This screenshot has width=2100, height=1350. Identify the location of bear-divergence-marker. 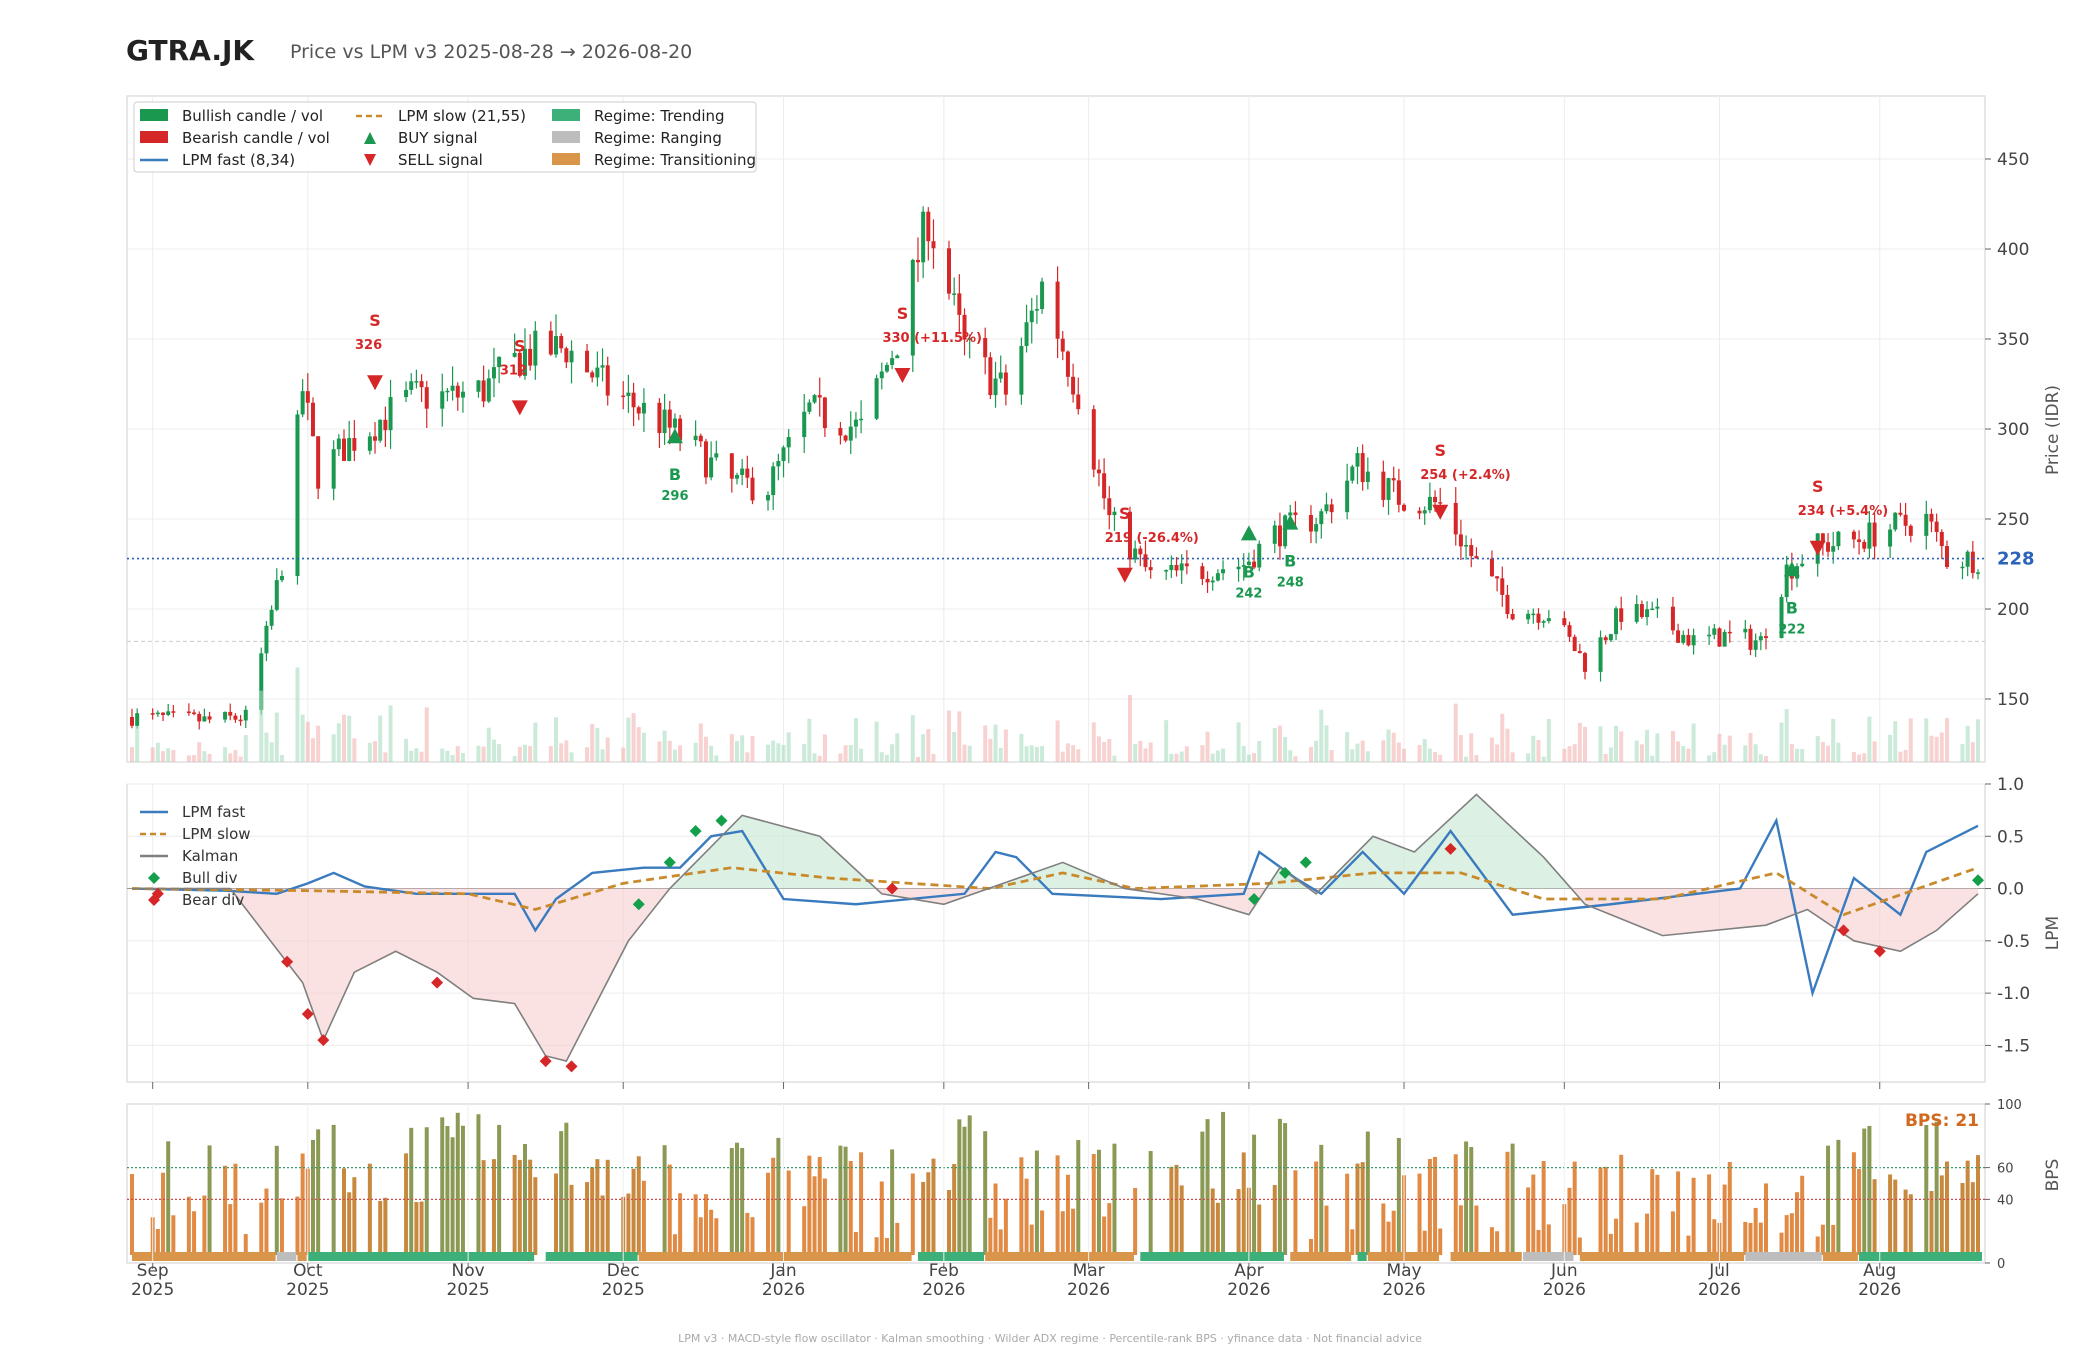
(571, 1066).